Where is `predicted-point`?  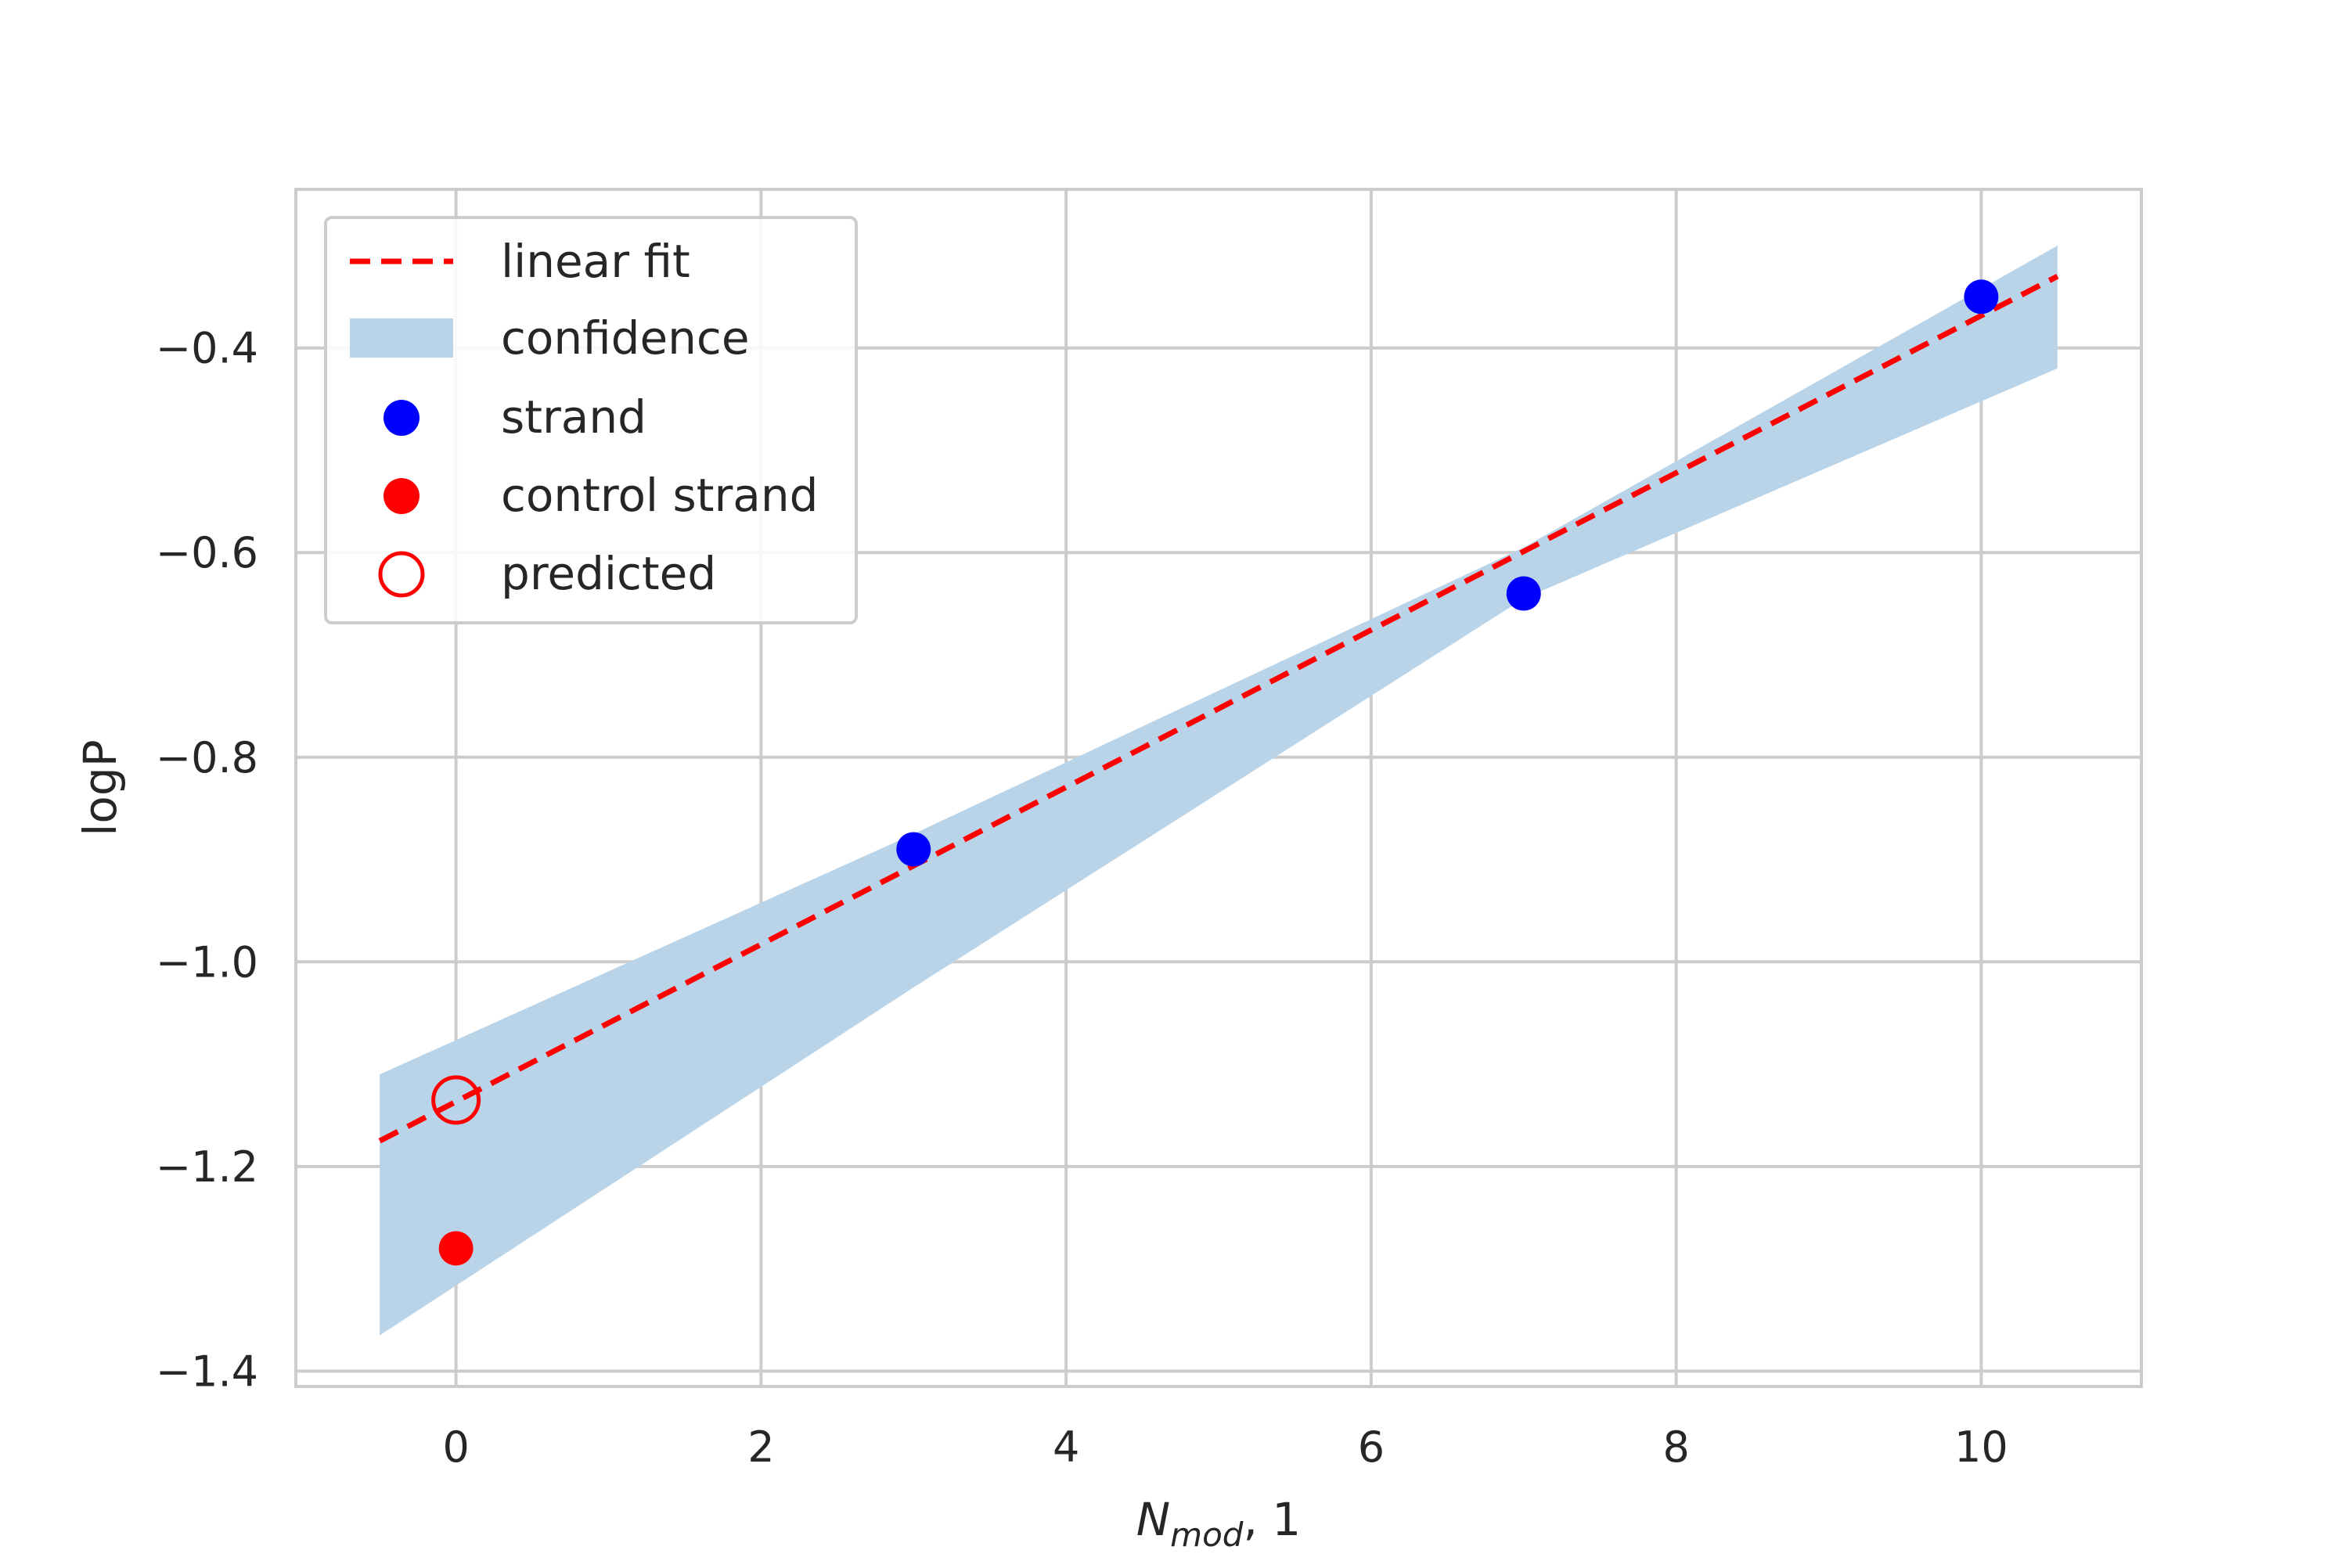 predicted-point is located at coordinates (456, 1100).